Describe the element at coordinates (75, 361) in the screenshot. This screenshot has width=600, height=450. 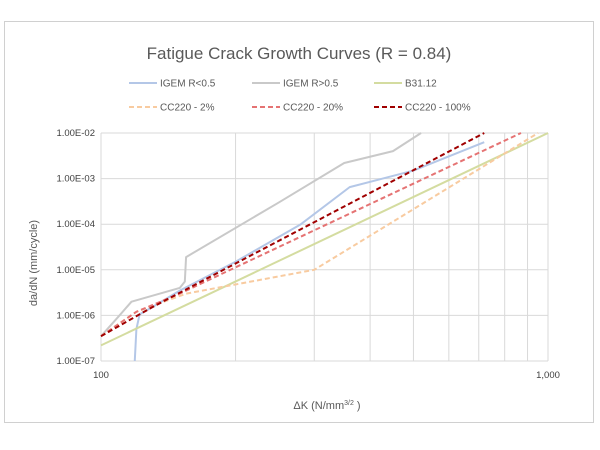
I see `y-tick-label: 1.00E-07` at that location.